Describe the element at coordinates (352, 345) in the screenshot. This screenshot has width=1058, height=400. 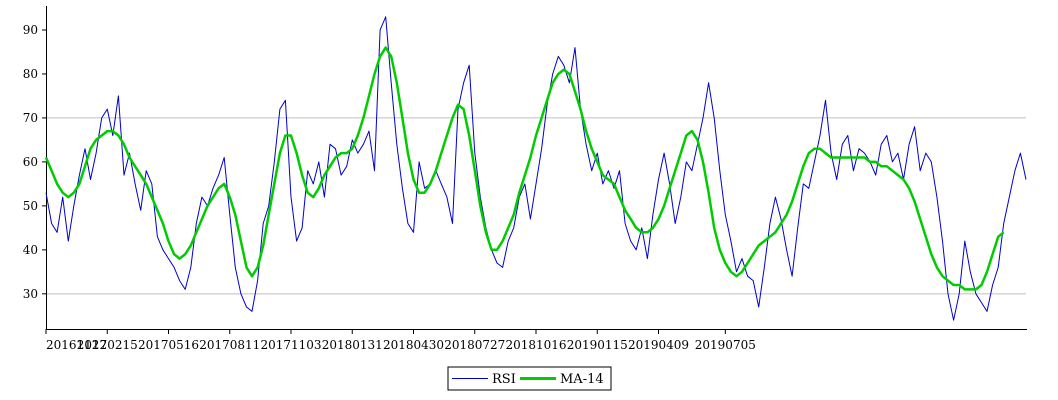
I see `x-tick-label: 20180131` at that location.